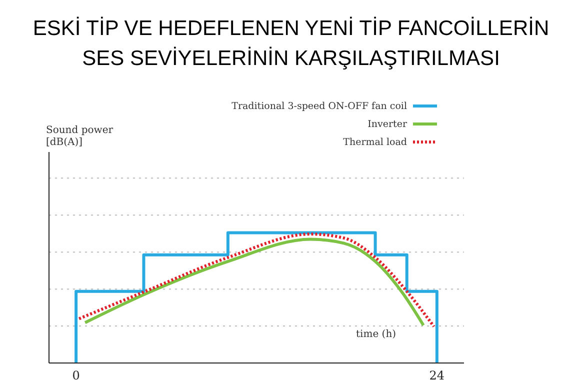 This screenshot has width=582, height=389. I want to click on legend-label: Thermal load, so click(375, 142).